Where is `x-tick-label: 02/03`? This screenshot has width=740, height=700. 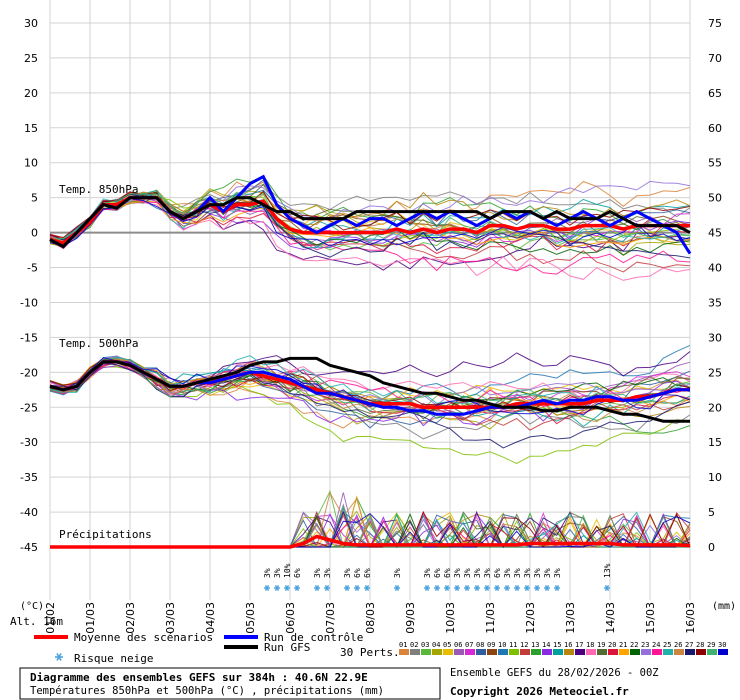
x-tick-label: 02/03 is located at coordinates (130, 618).